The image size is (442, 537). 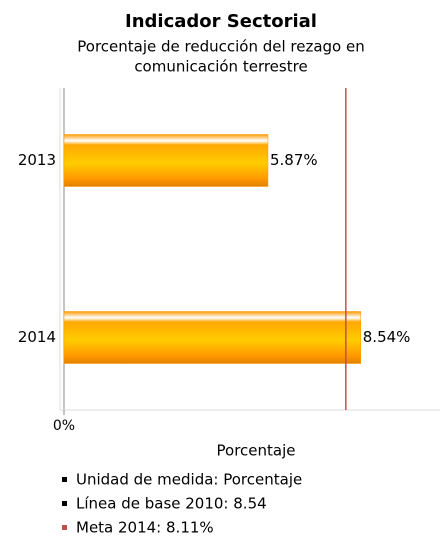 I want to click on x-axis-label: Porcentaje, so click(x=256, y=451).